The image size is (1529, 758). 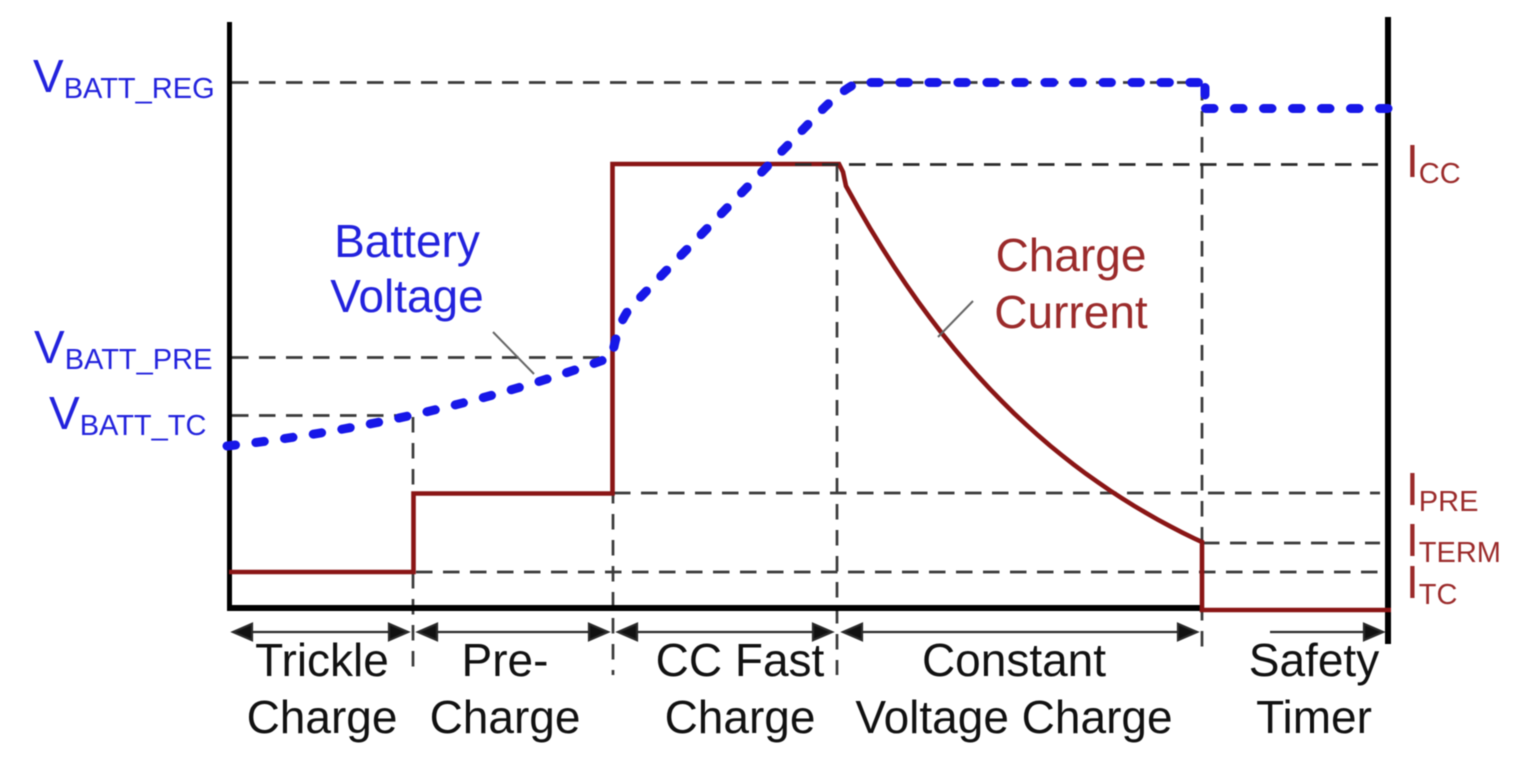 I want to click on svg-text: Voltage, so click(x=406, y=296).